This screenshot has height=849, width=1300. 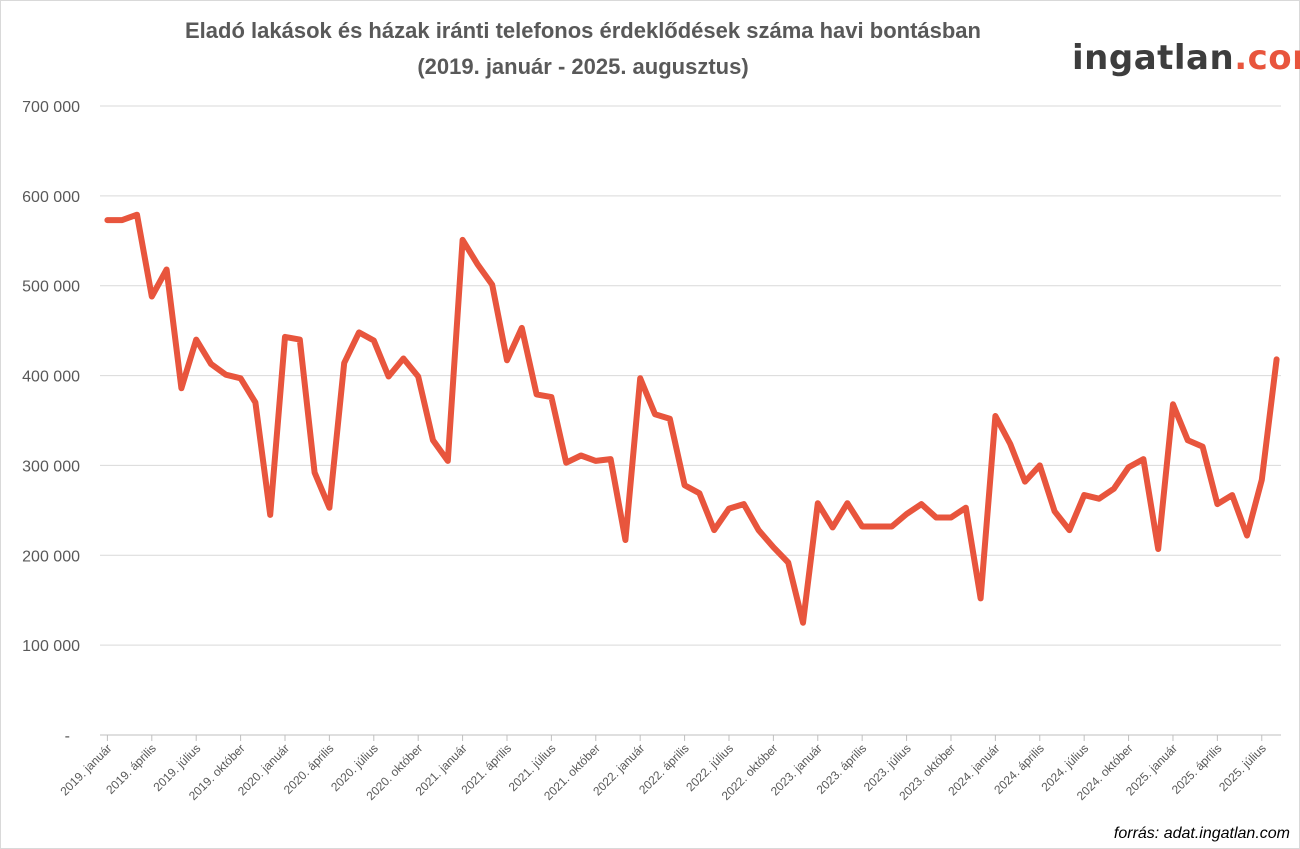 I want to click on y-tick-label: 400 000, so click(x=51, y=377).